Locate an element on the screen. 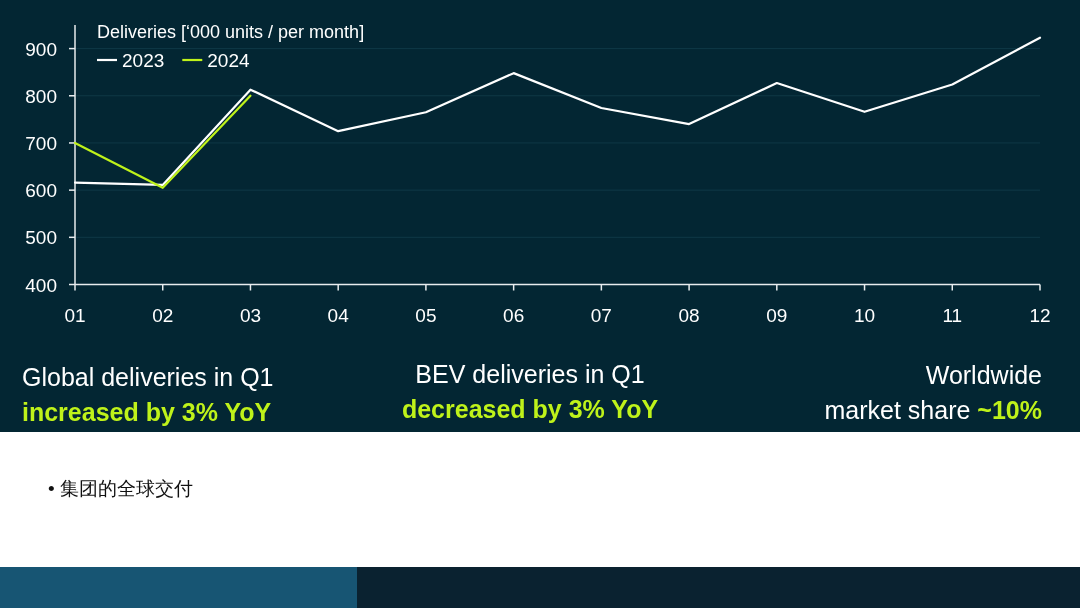 This screenshot has height=608, width=1080. text: Global deliveries in Q1 increased by 3% YoY is located at coordinates (148, 394).